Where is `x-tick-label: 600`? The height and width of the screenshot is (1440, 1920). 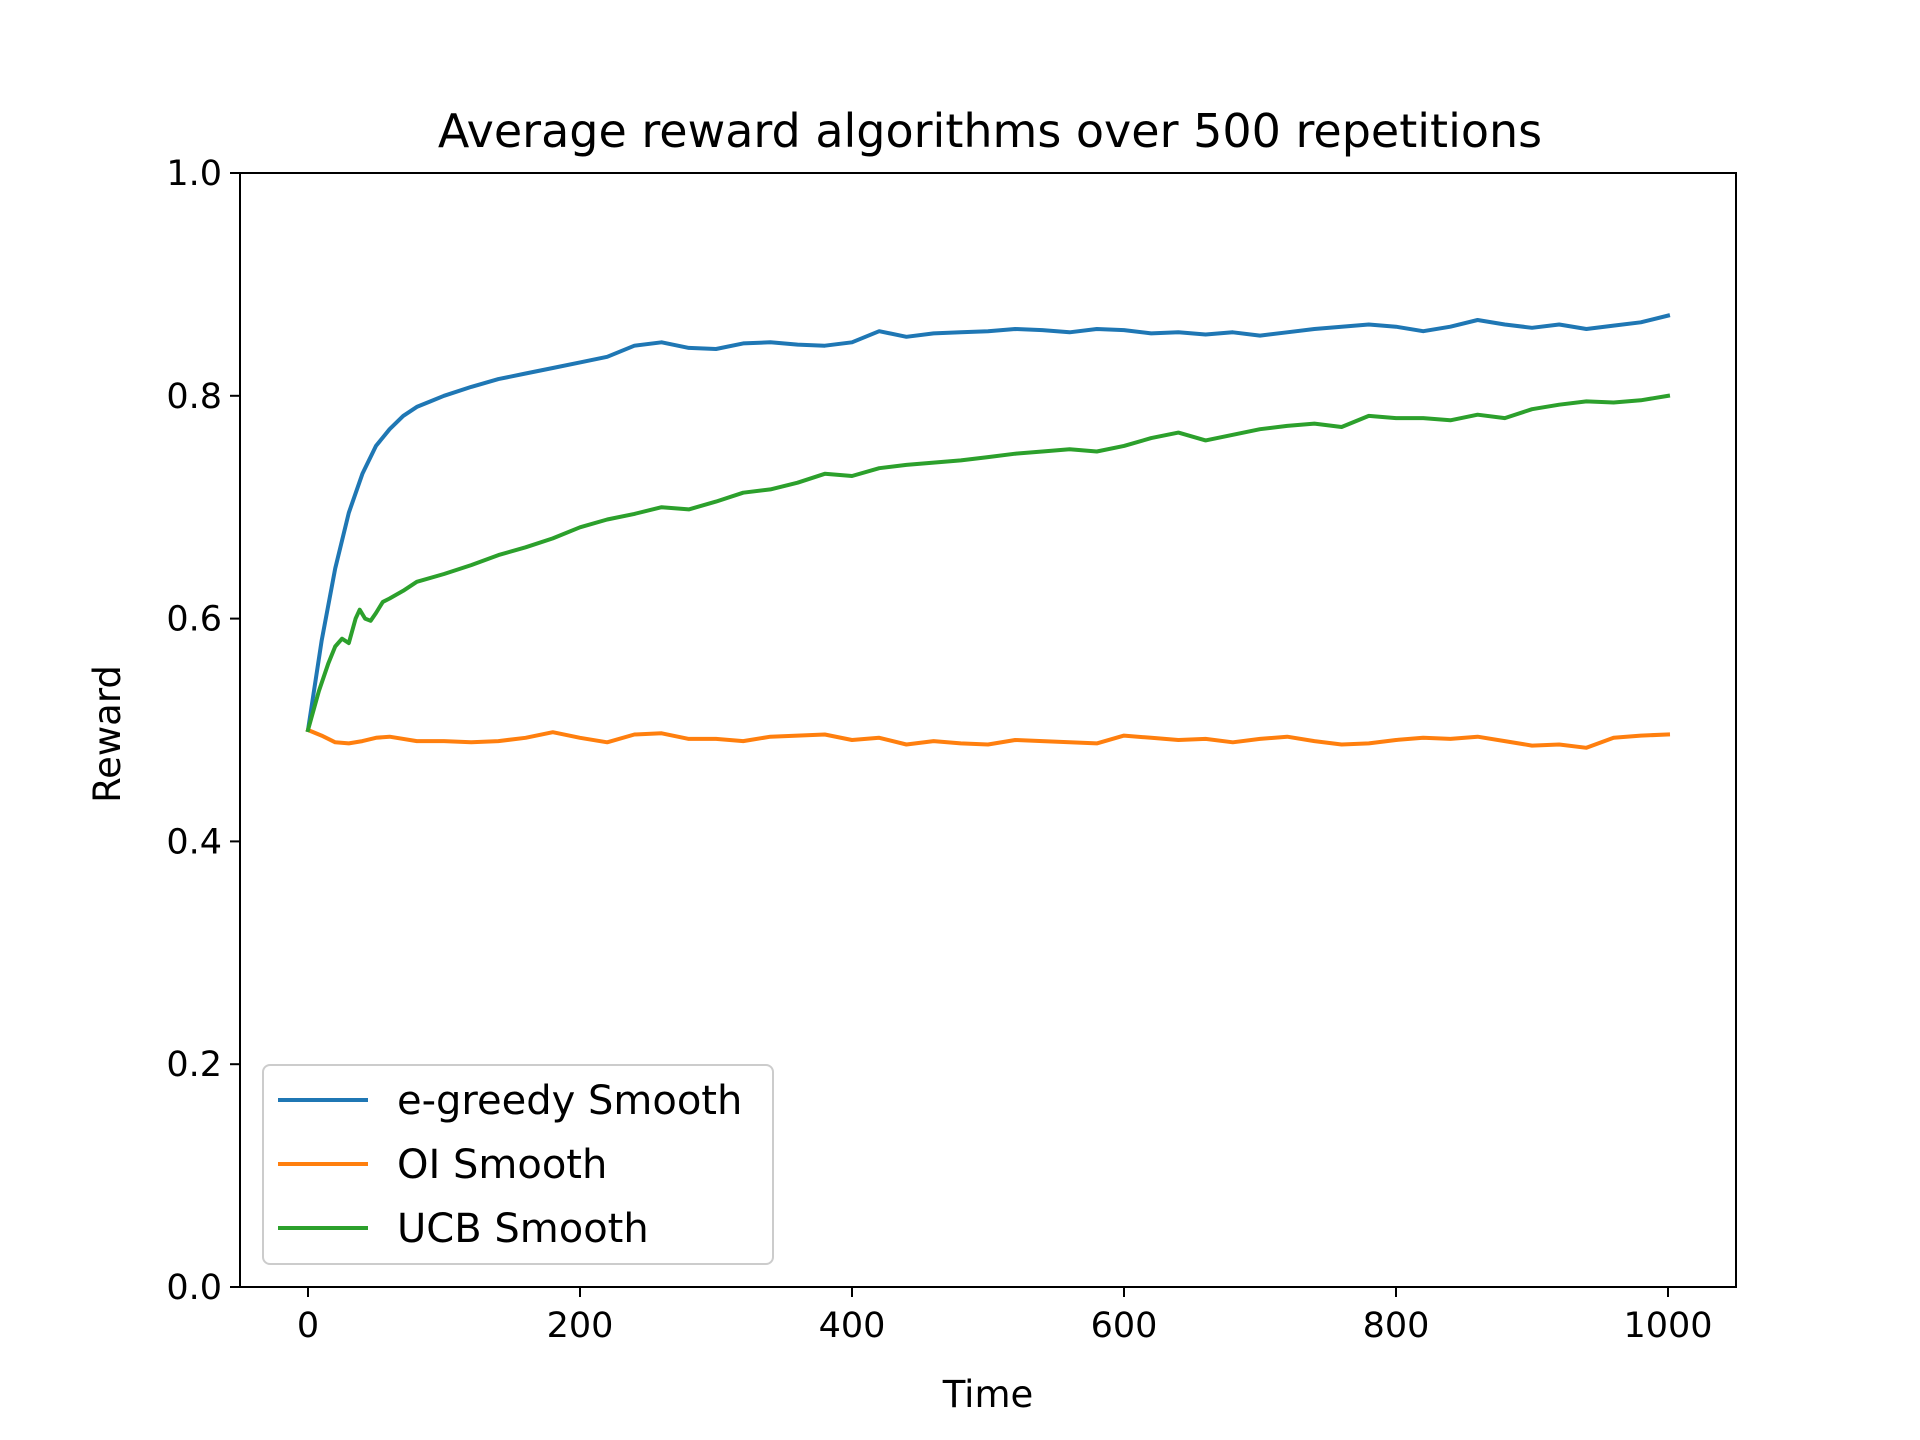 x-tick-label: 600 is located at coordinates (1124, 1326).